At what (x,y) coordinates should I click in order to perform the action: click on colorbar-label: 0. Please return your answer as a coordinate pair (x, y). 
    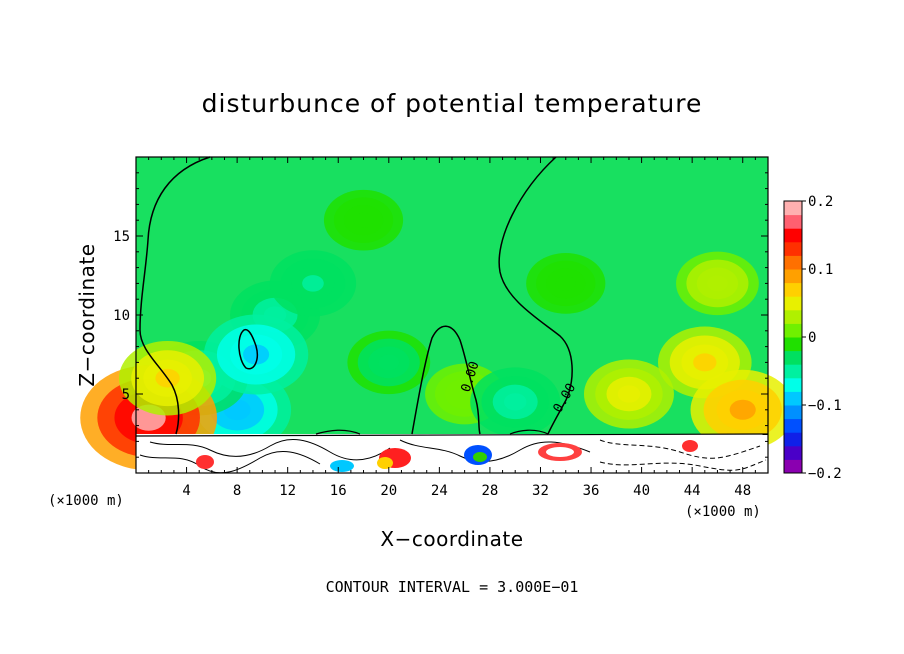
    Looking at the image, I should click on (812, 338).